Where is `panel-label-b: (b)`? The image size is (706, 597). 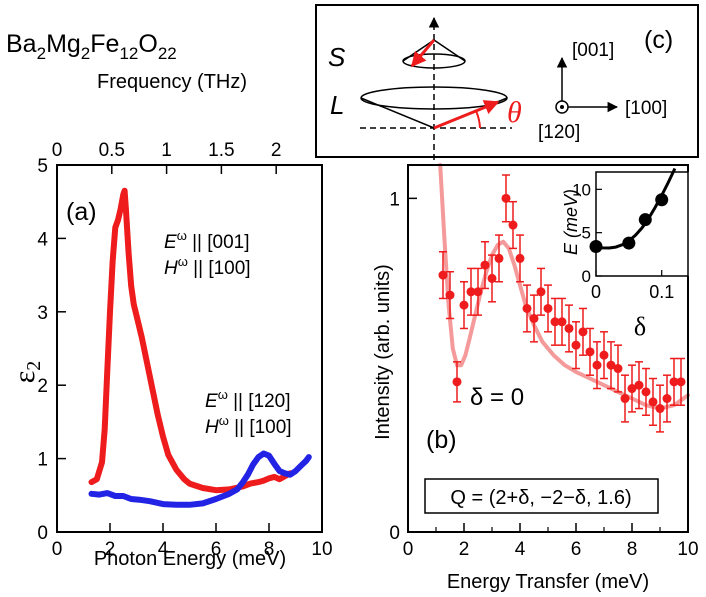 panel-label-b: (b) is located at coordinates (441, 440).